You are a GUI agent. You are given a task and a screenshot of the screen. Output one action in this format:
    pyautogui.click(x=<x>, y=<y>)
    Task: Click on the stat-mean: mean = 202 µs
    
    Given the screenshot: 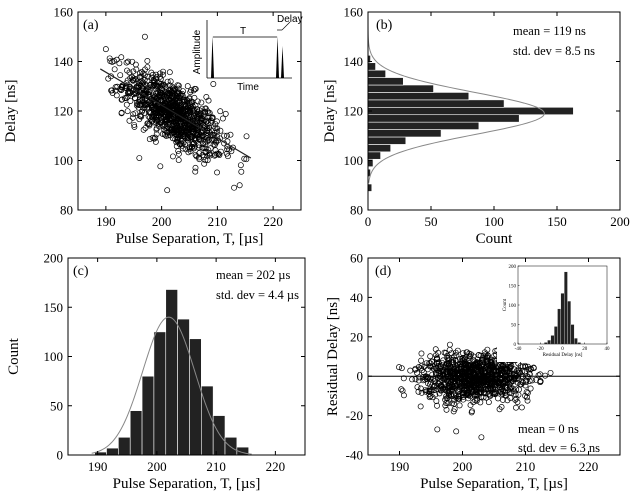 What is the action you would take?
    pyautogui.click(x=253, y=275)
    